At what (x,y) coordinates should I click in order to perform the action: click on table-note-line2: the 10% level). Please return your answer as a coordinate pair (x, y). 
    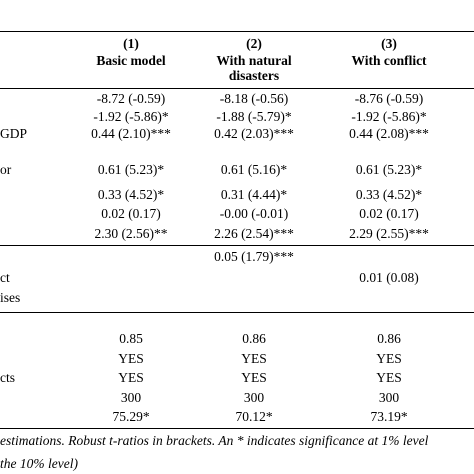
    Looking at the image, I should click on (39, 463).